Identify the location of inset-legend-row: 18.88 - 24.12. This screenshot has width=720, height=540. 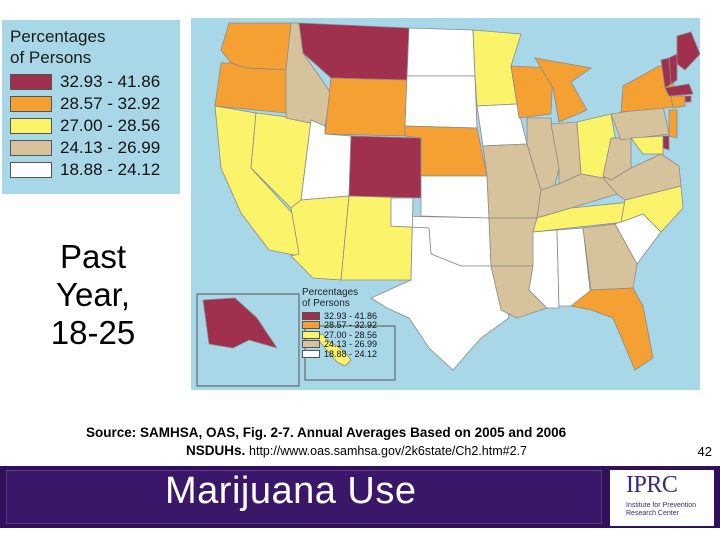
(351, 354).